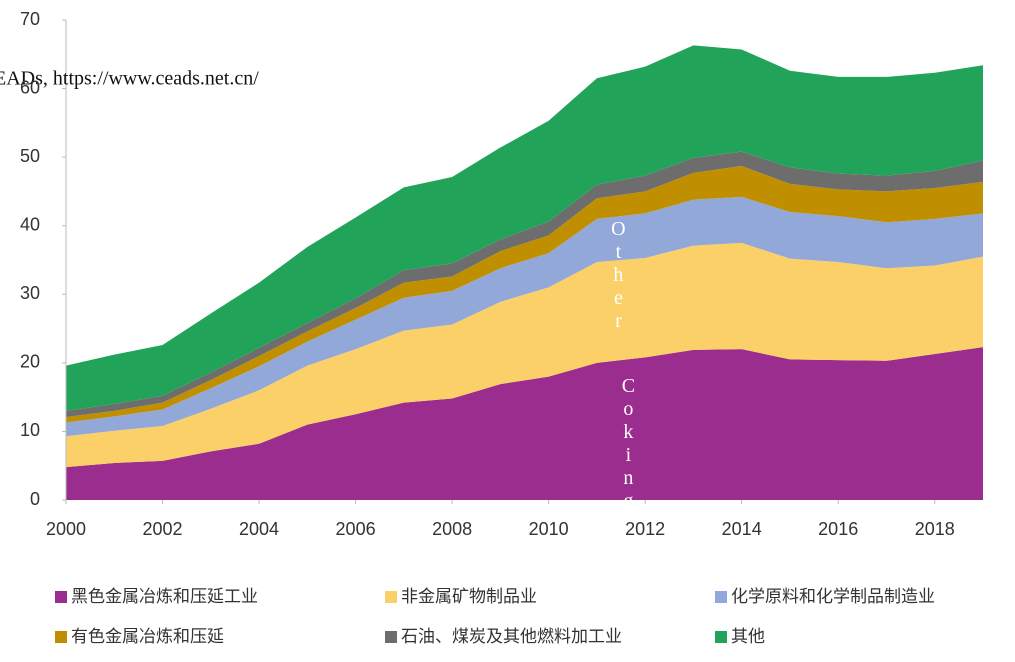 The width and height of the screenshot is (1015, 662). I want to click on legend-label: 有色金属冶炼和压延, so click(147, 637).